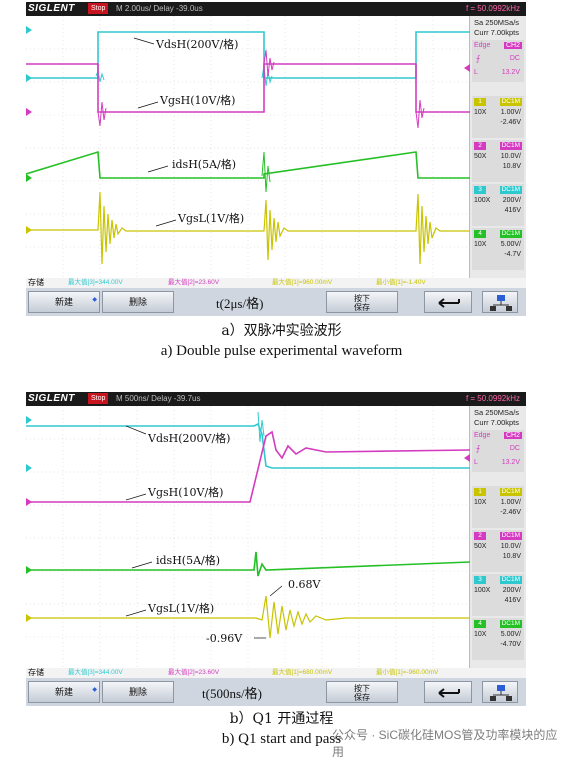 Image resolution: width=563 pixels, height=760 pixels. Describe the element at coordinates (510, 512) in the screenshot. I see `ch-offset: -2.46V` at that location.